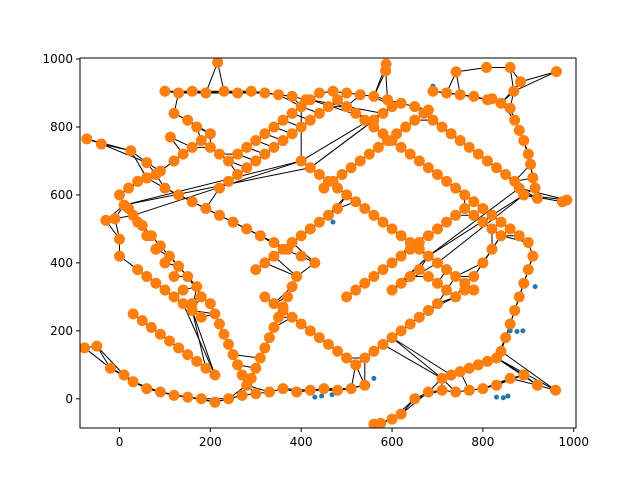 The height and width of the screenshot is (480, 640). What do you see at coordinates (510, 331) in the screenshot?
I see `input-point` at bounding box center [510, 331].